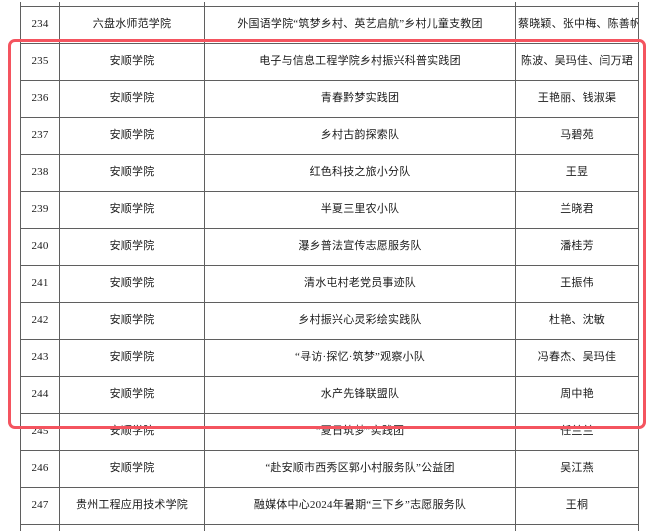  I want to click on cell-team: 融媒体中心2024年暑期“三下乡”志愿服务队, so click(360, 506).